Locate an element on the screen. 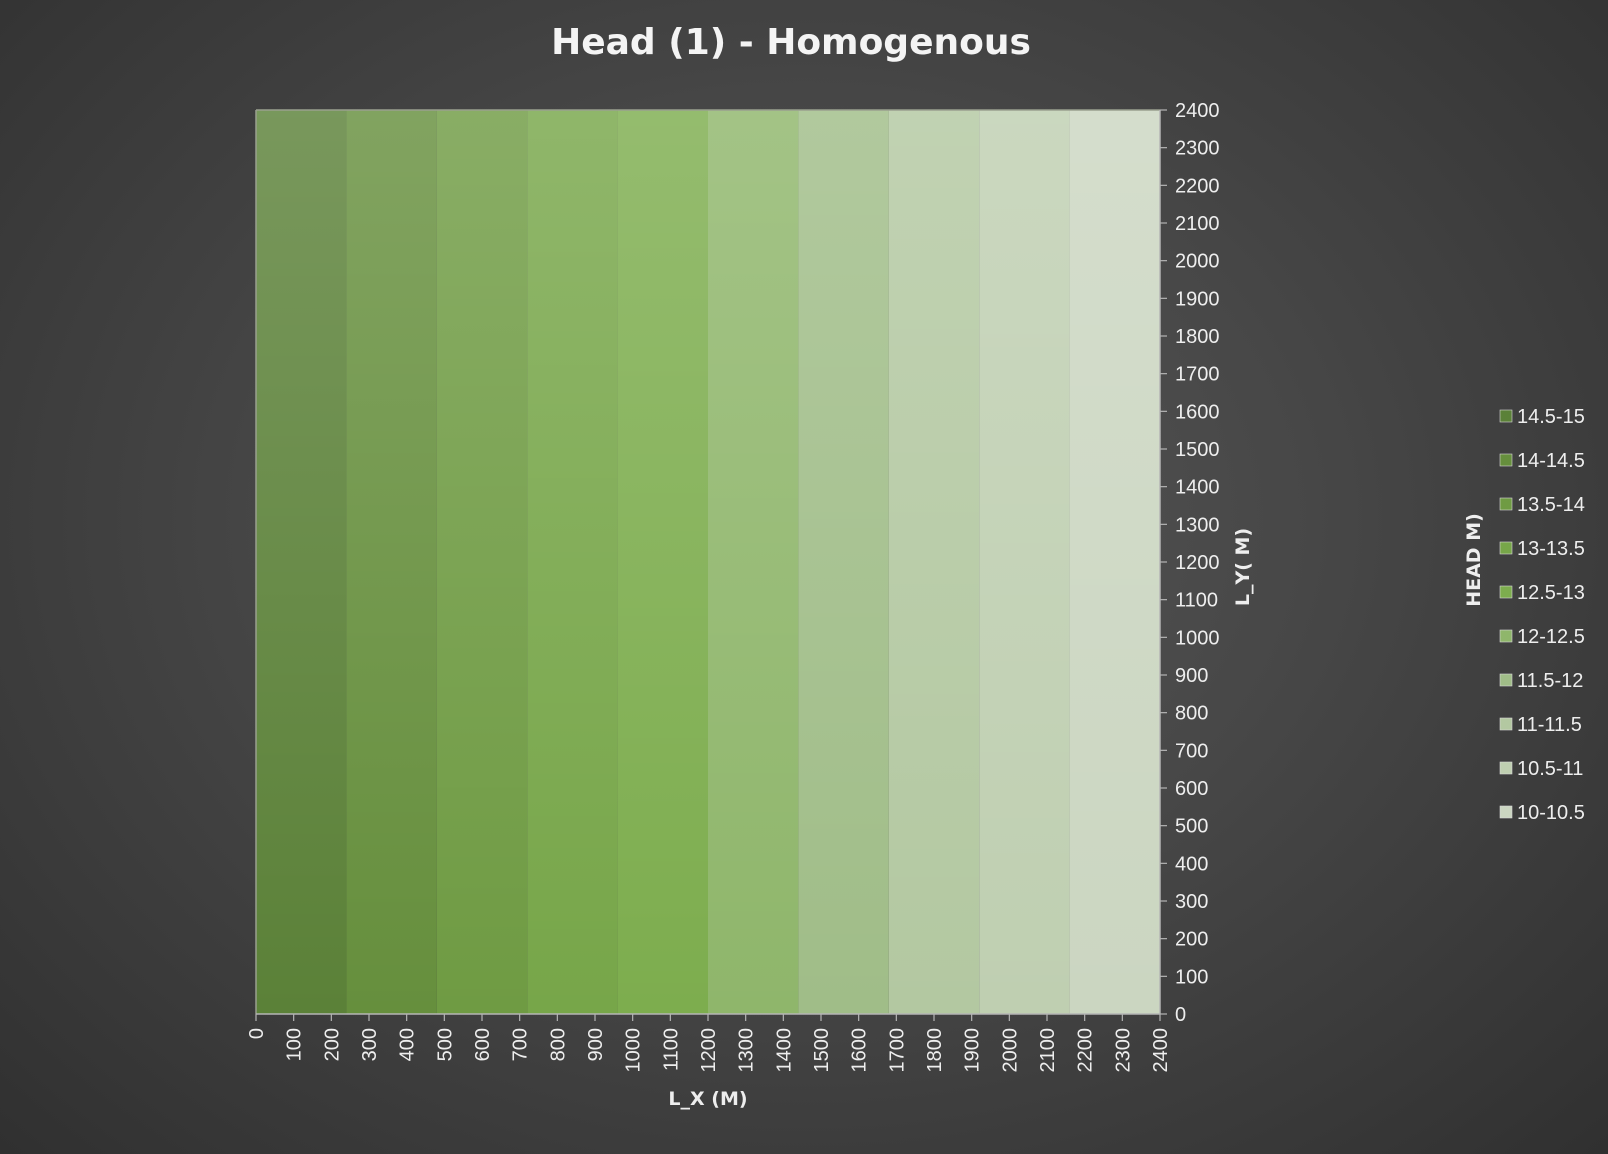  y-tick-label: 1300 is located at coordinates (1197, 525).